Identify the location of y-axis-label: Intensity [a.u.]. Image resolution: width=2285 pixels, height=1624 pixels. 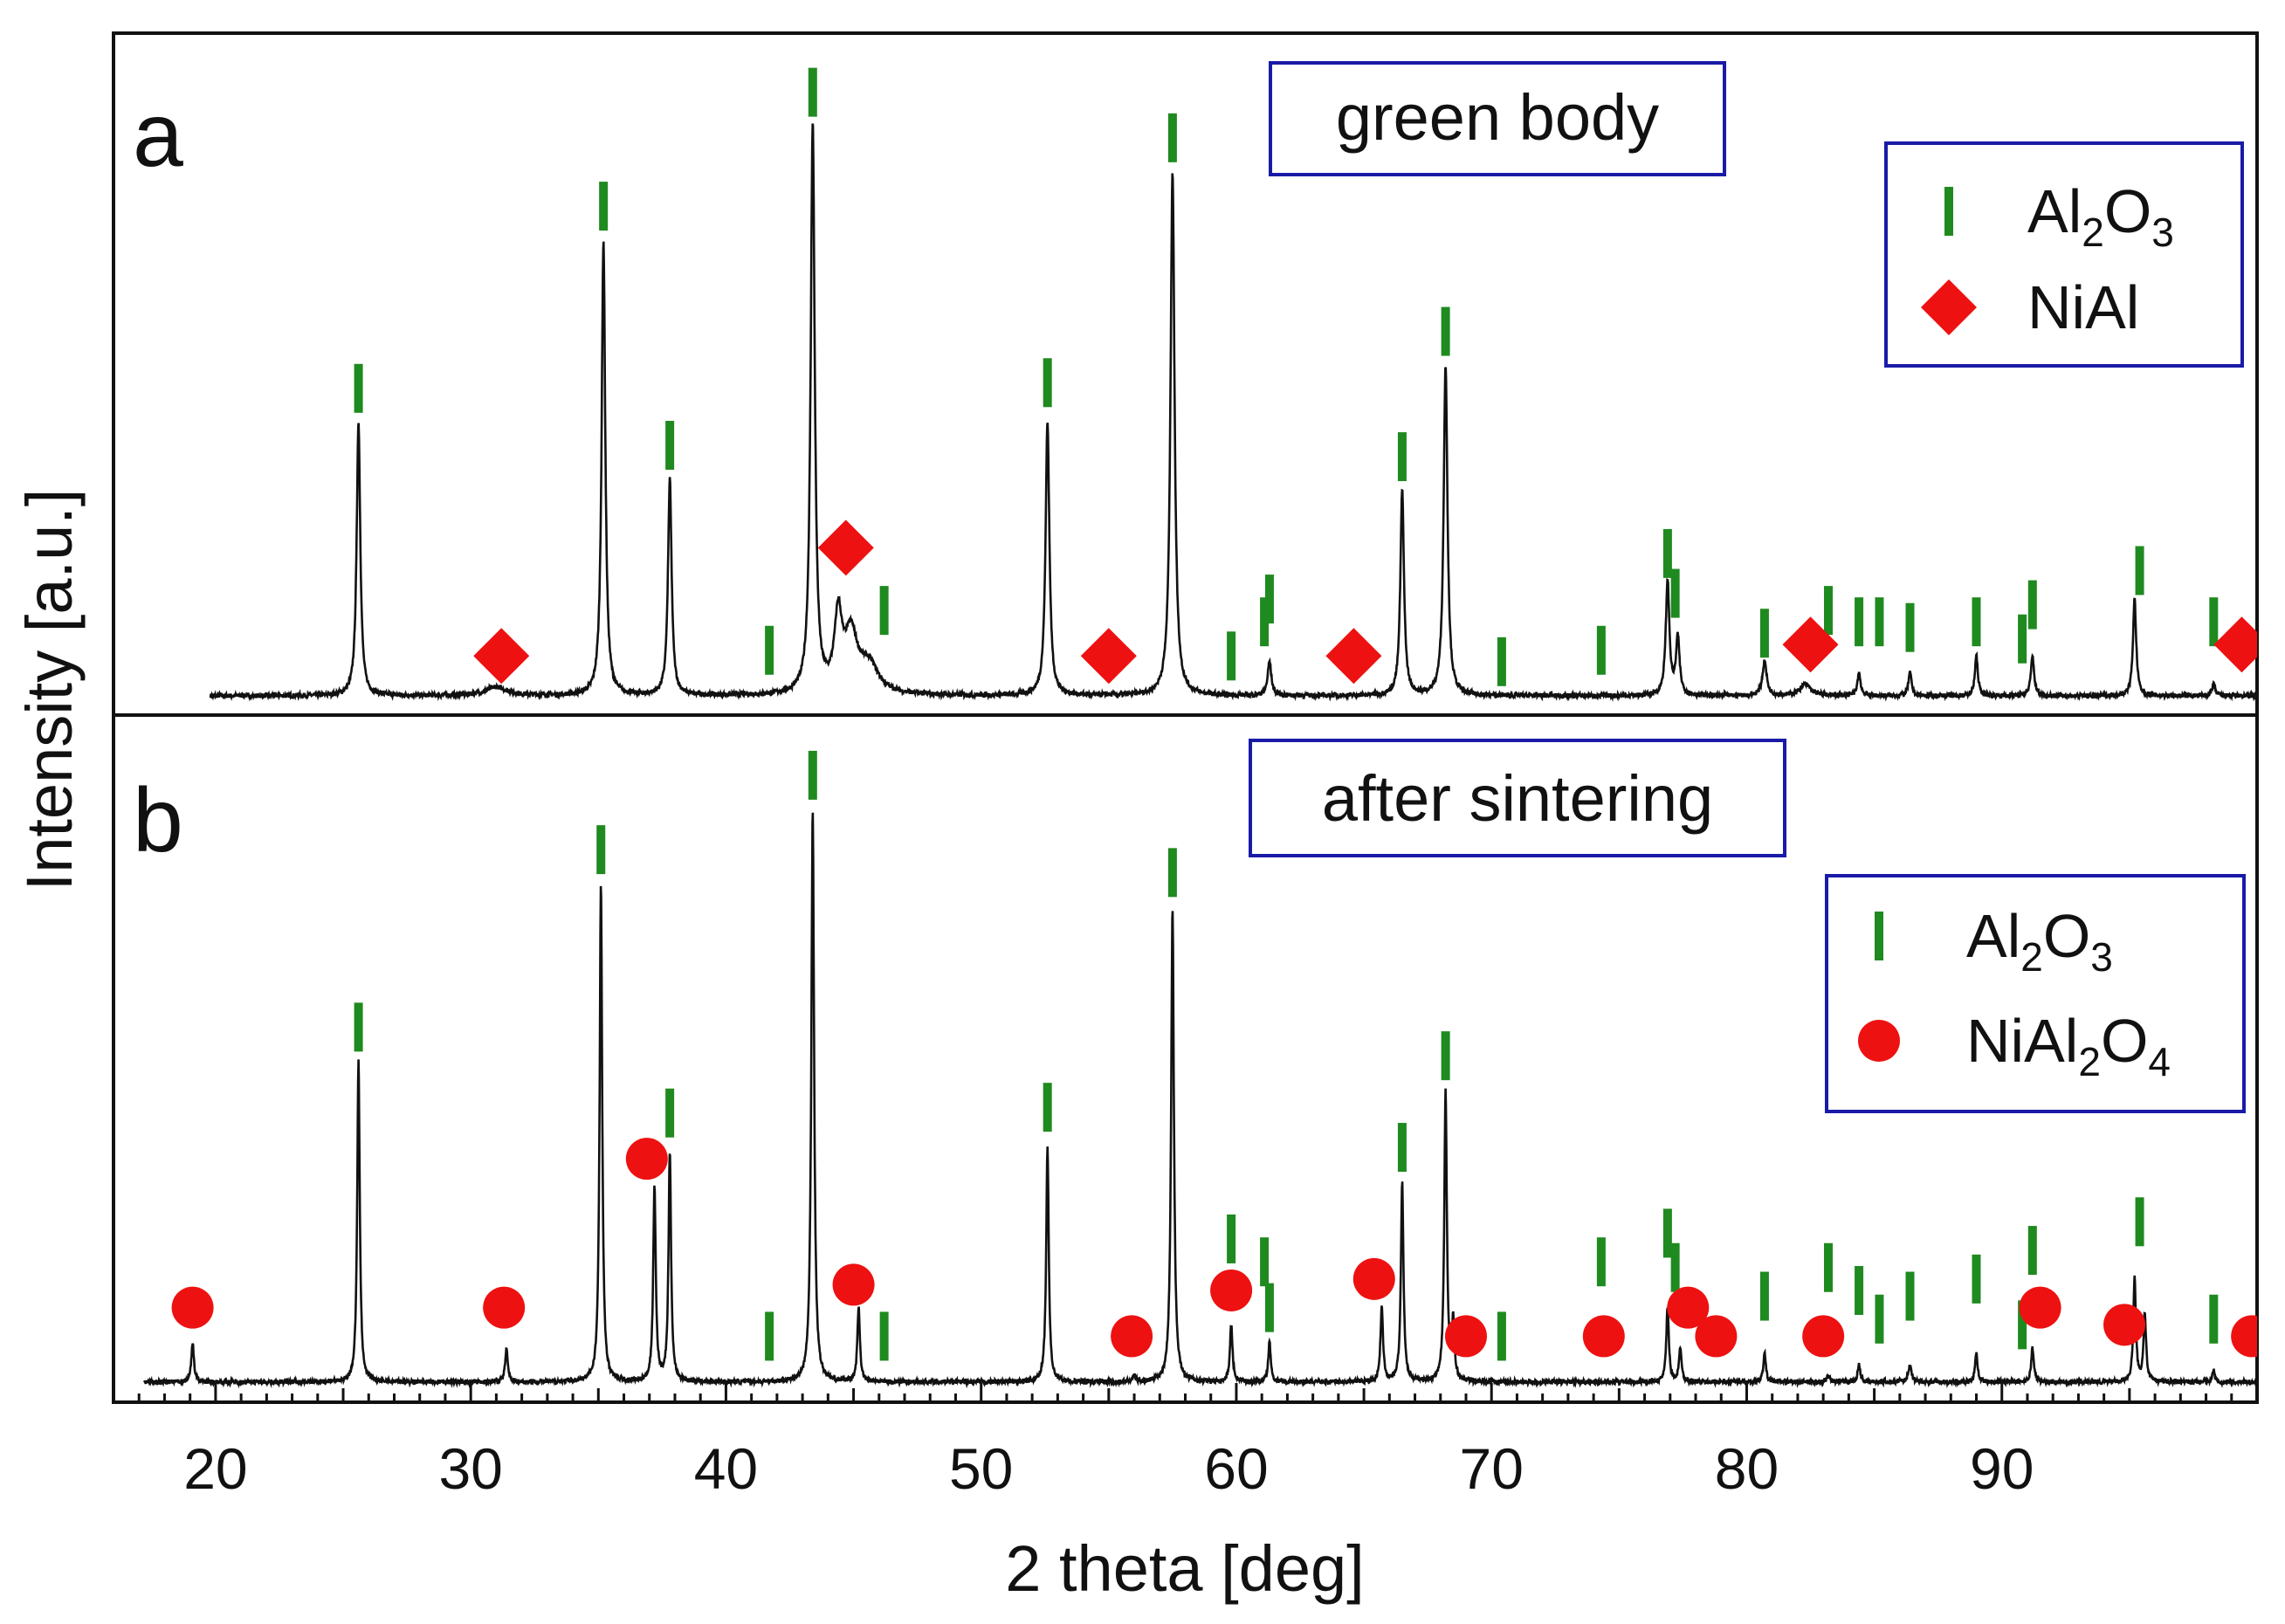
(49, 690).